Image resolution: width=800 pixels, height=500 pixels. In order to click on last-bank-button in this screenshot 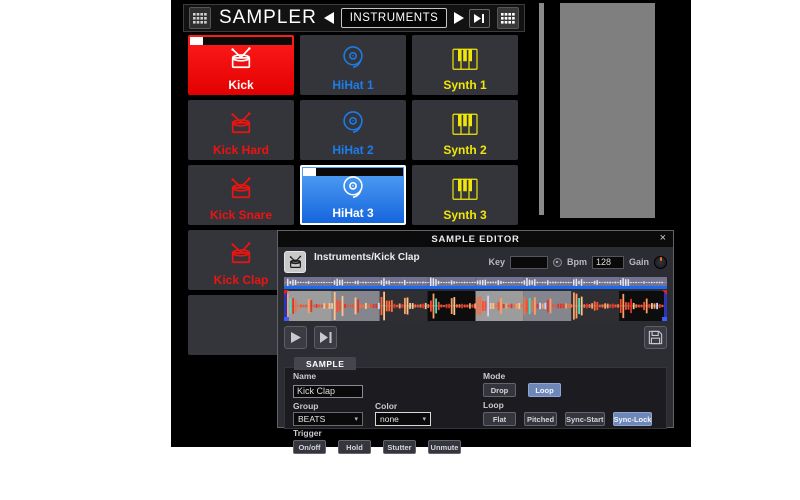, I will do `click(479, 18)`.